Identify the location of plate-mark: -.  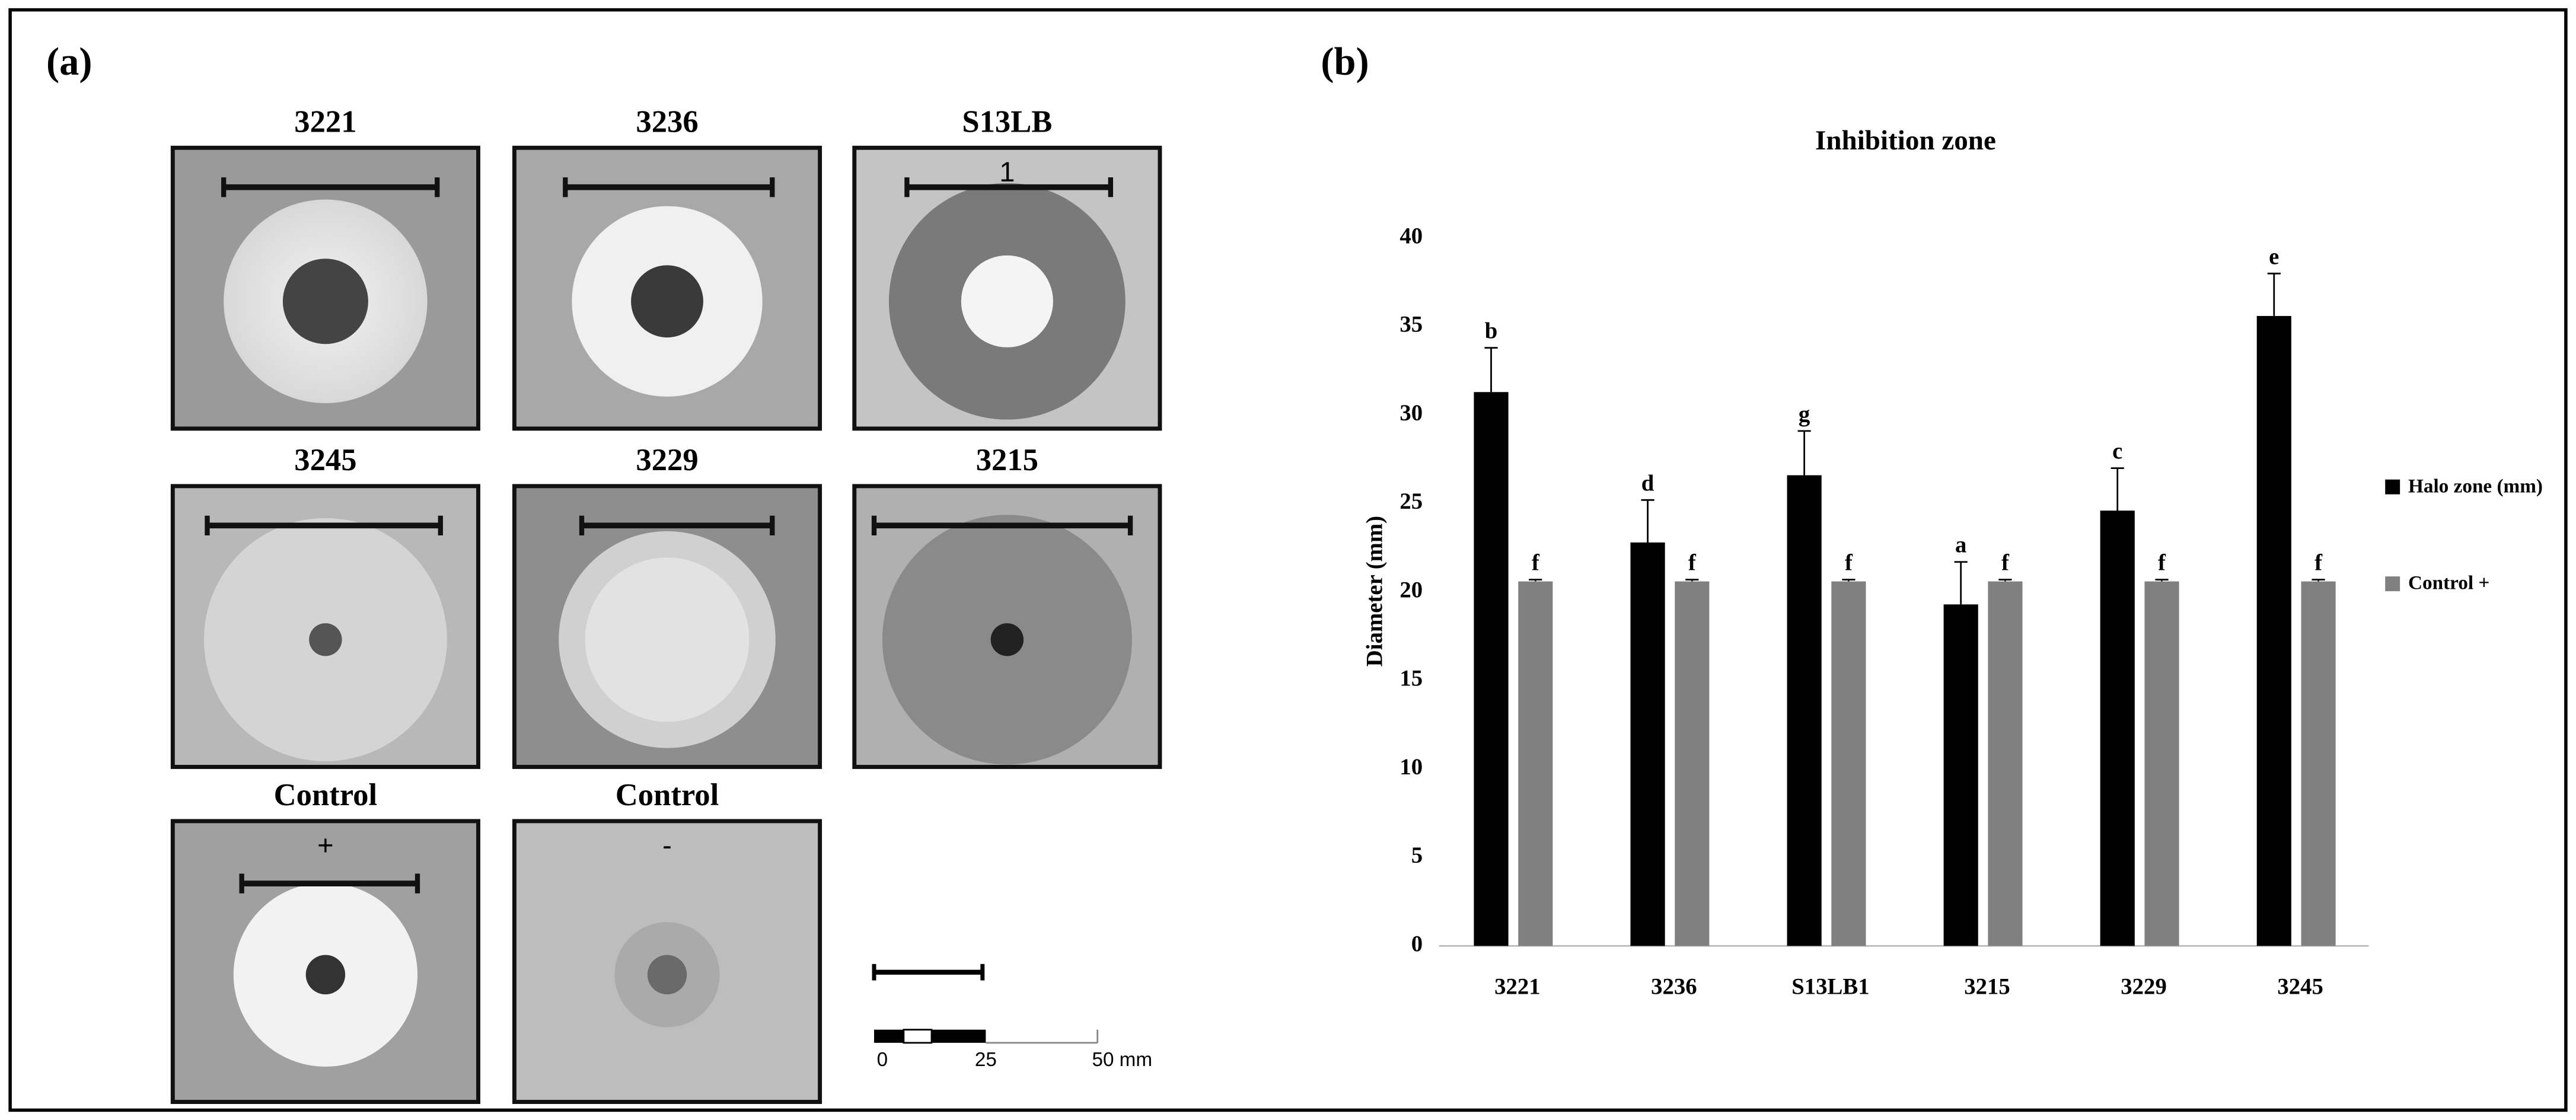
(667, 845).